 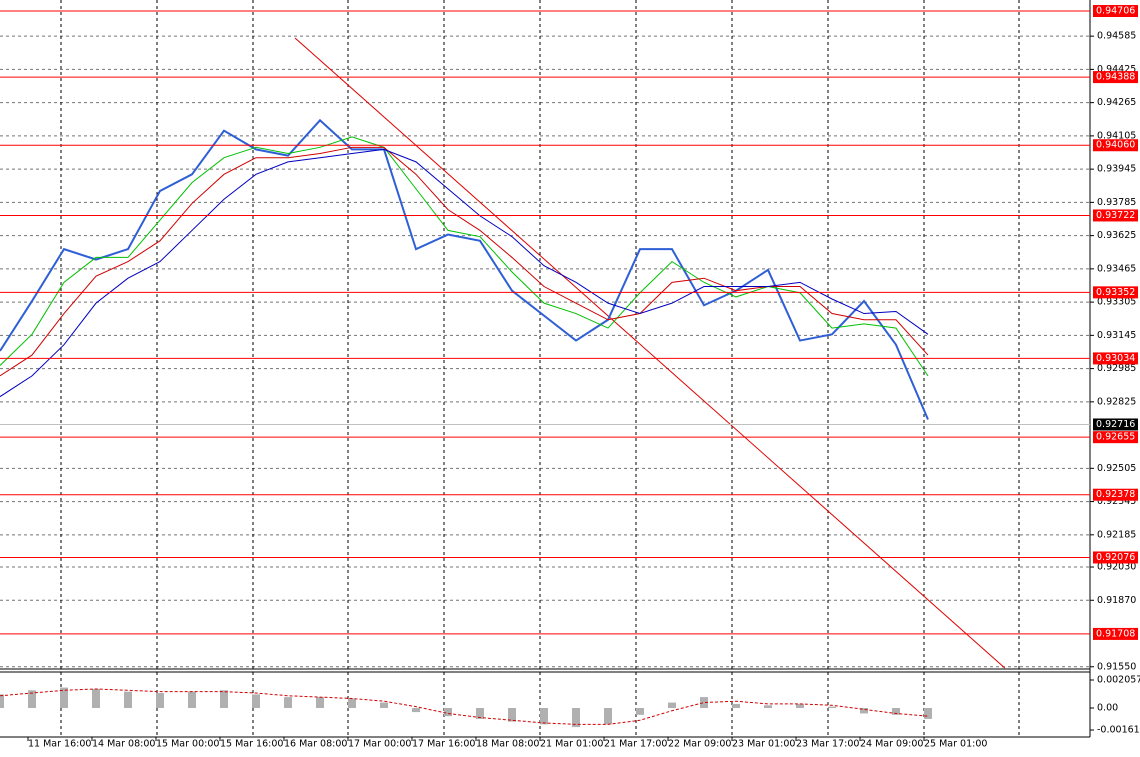 What do you see at coordinates (1116, 135) in the screenshot?
I see `y-tick-label: 0.94105` at bounding box center [1116, 135].